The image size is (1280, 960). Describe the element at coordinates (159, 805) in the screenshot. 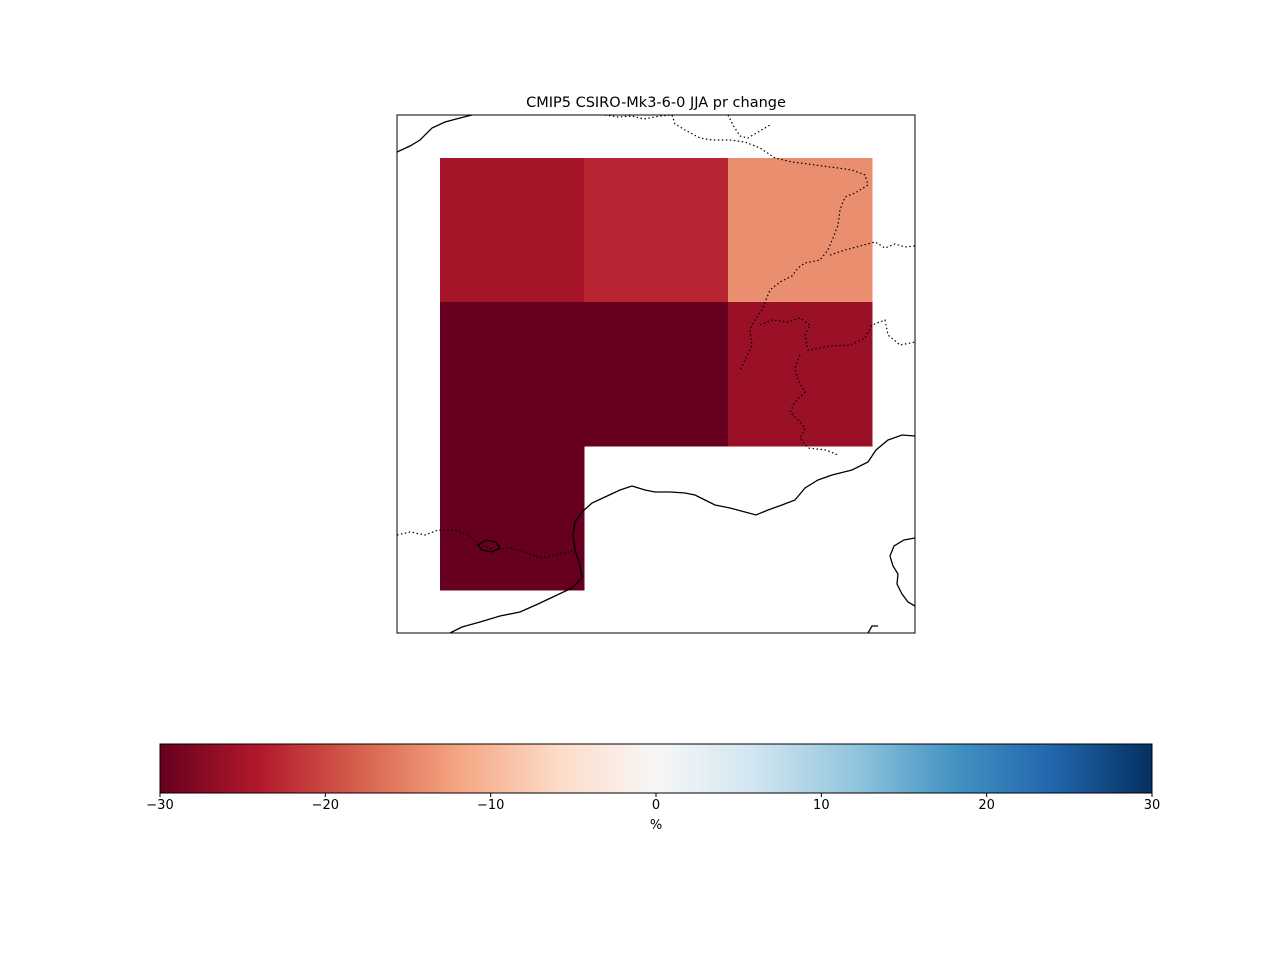

I see `colorbar-tick-label: −30` at that location.